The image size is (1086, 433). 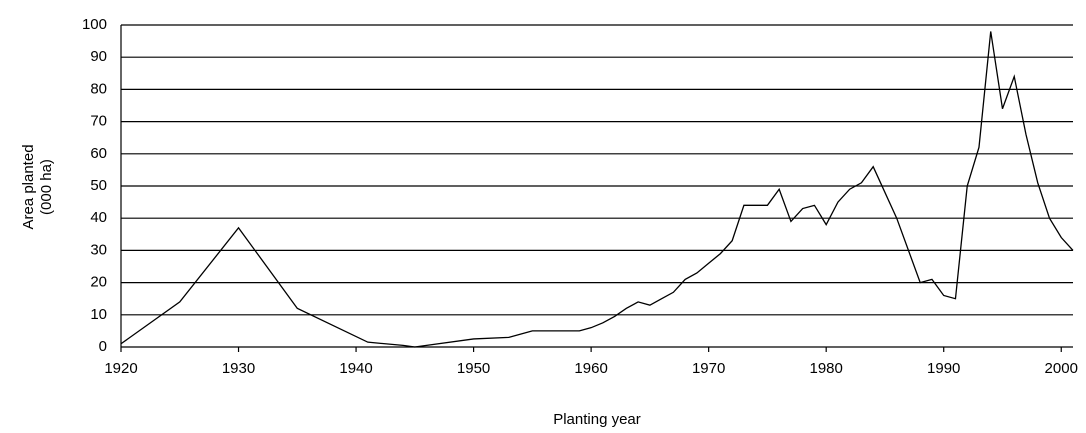 What do you see at coordinates (597, 419) in the screenshot?
I see `x-axis-label: Planting year` at bounding box center [597, 419].